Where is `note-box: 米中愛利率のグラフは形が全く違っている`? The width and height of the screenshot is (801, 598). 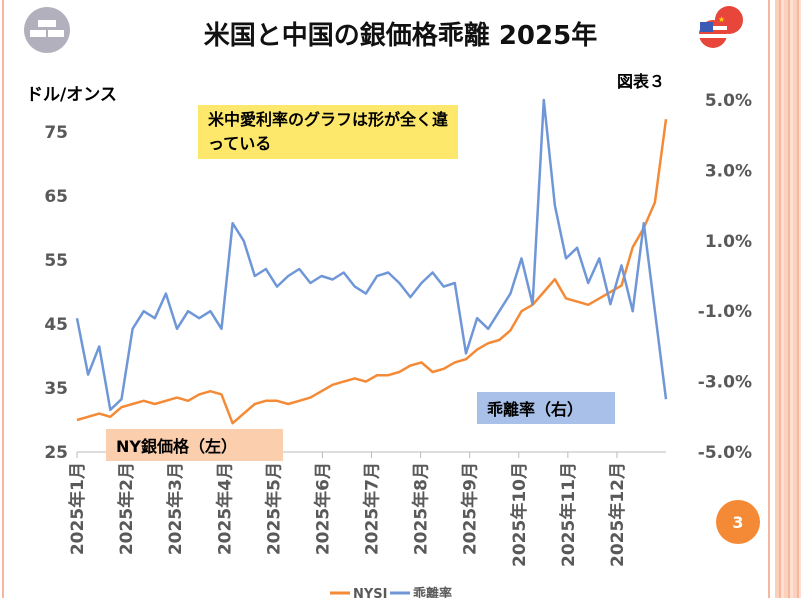 note-box: 米中愛利率のグラフは形が全く違っている is located at coordinates (328, 132).